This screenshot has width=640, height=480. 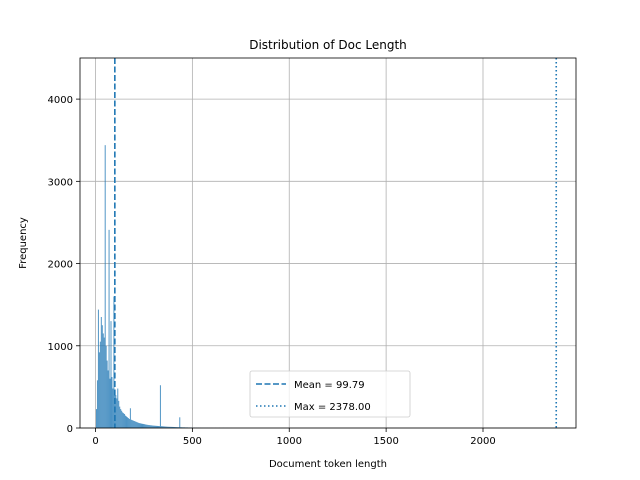 I want to click on y-tick-label: 4000, so click(x=60, y=100).